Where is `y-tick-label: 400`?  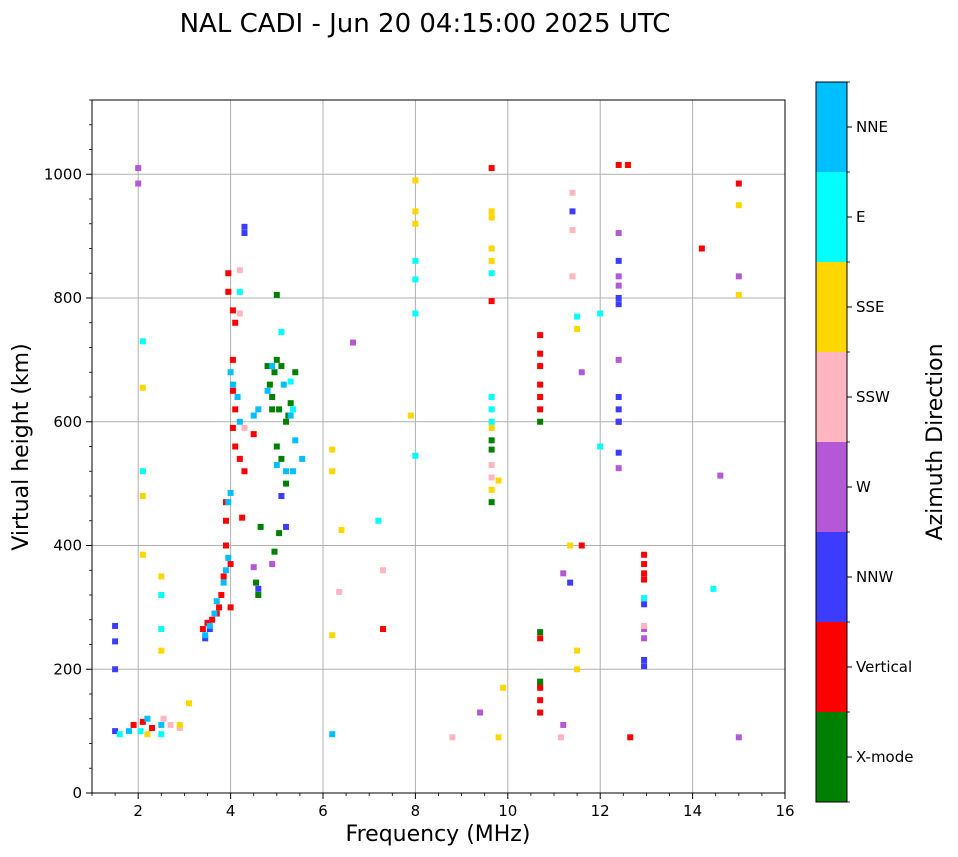 y-tick-label: 400 is located at coordinates (67, 546).